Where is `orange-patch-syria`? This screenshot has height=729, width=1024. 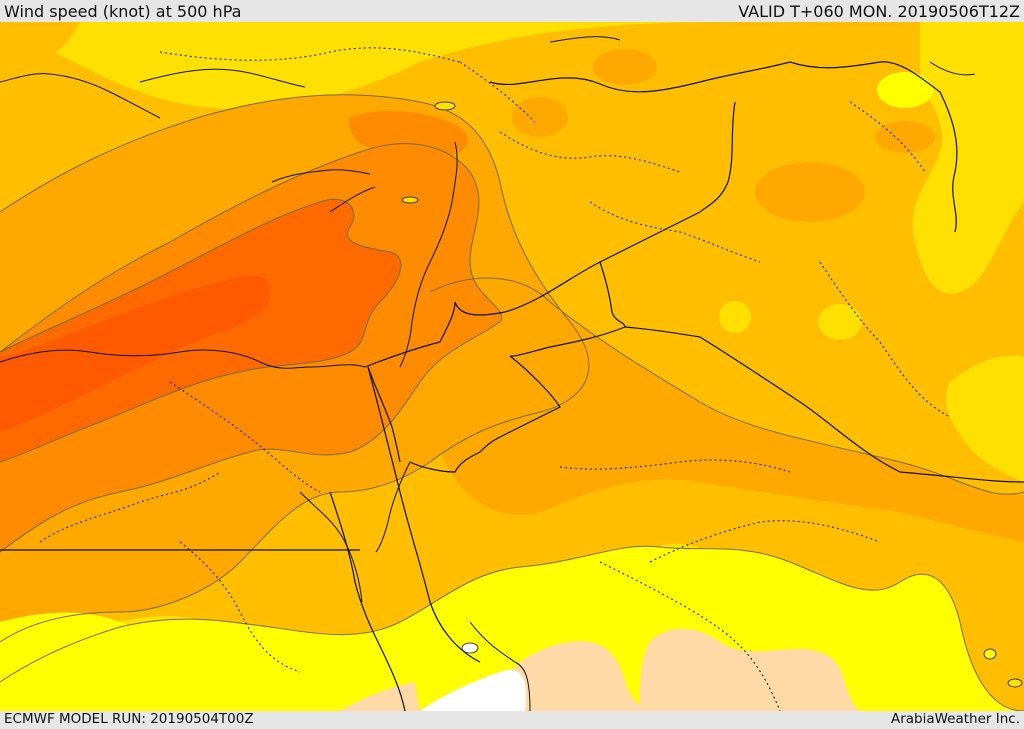 orange-patch-syria is located at coordinates (540, 117).